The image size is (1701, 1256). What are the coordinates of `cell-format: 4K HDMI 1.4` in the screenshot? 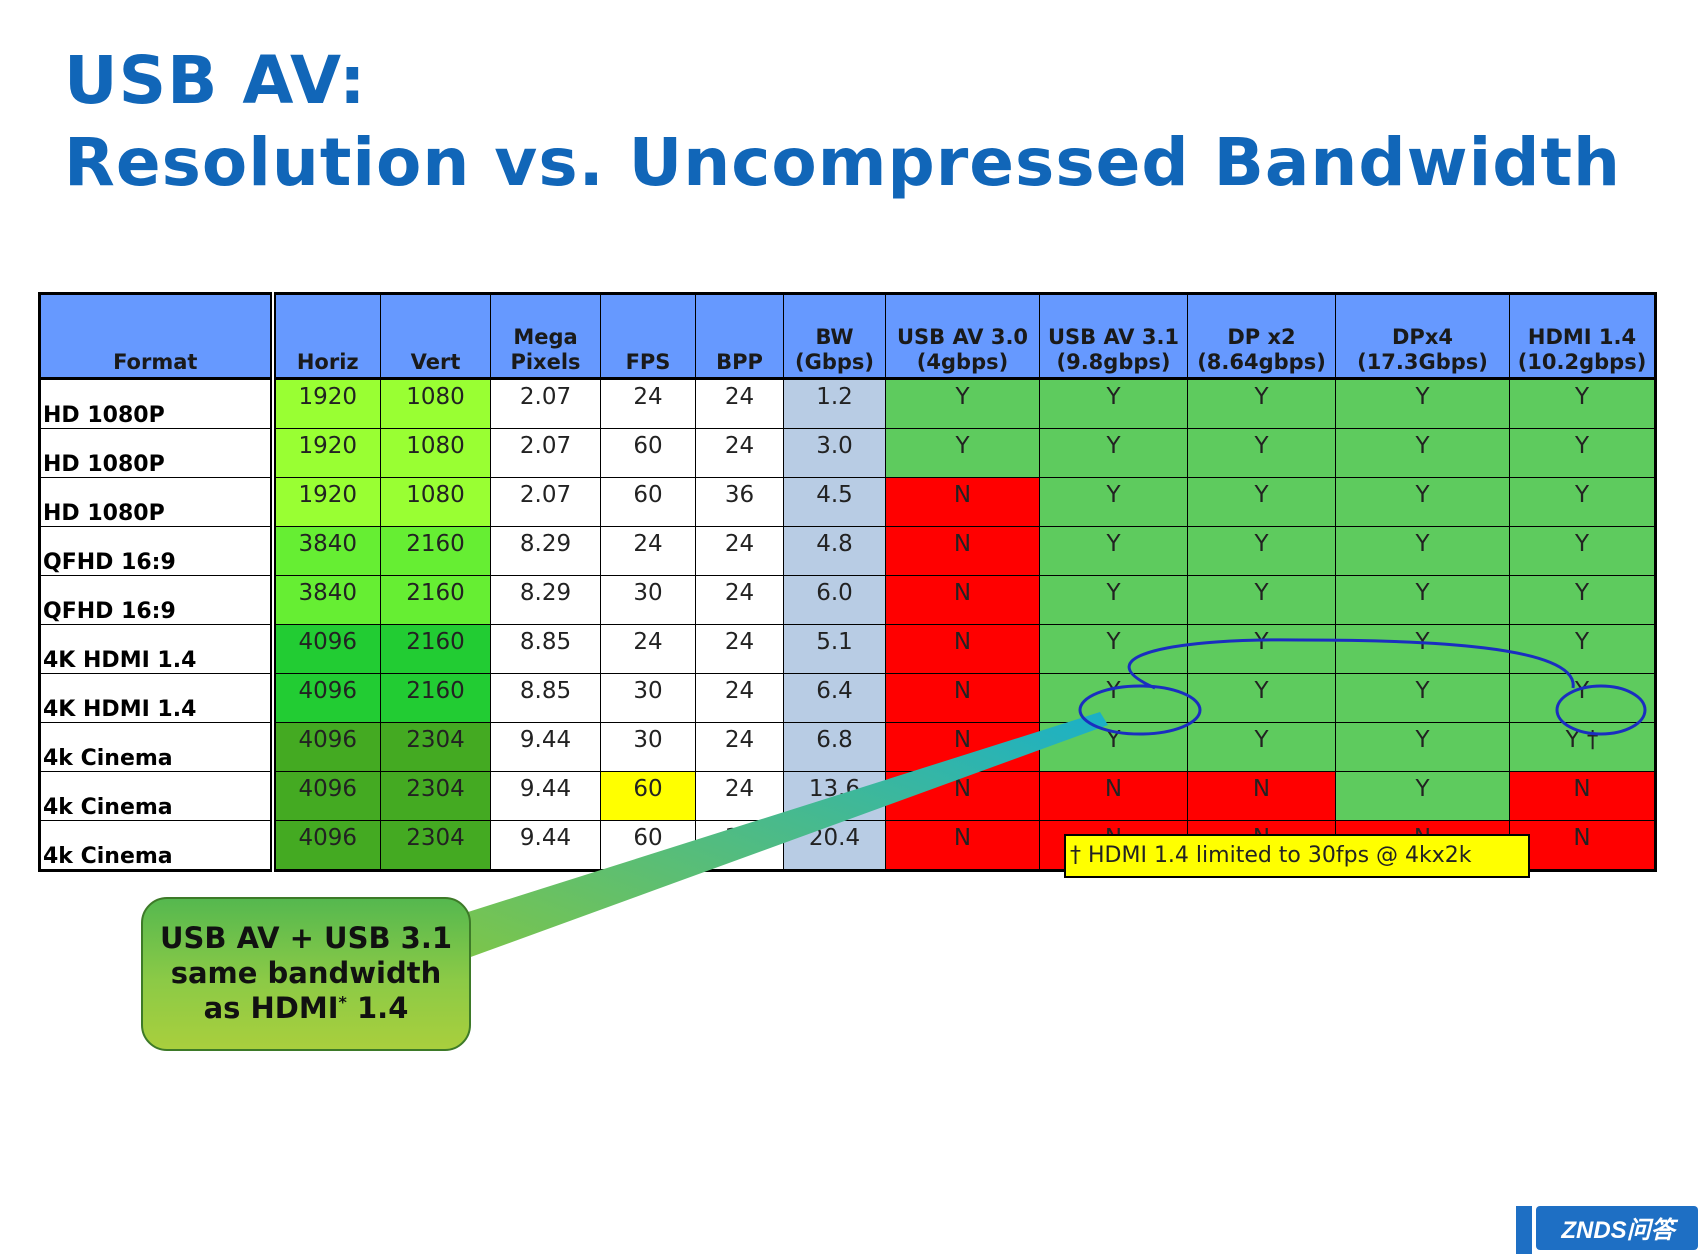 It's located at (156, 649).